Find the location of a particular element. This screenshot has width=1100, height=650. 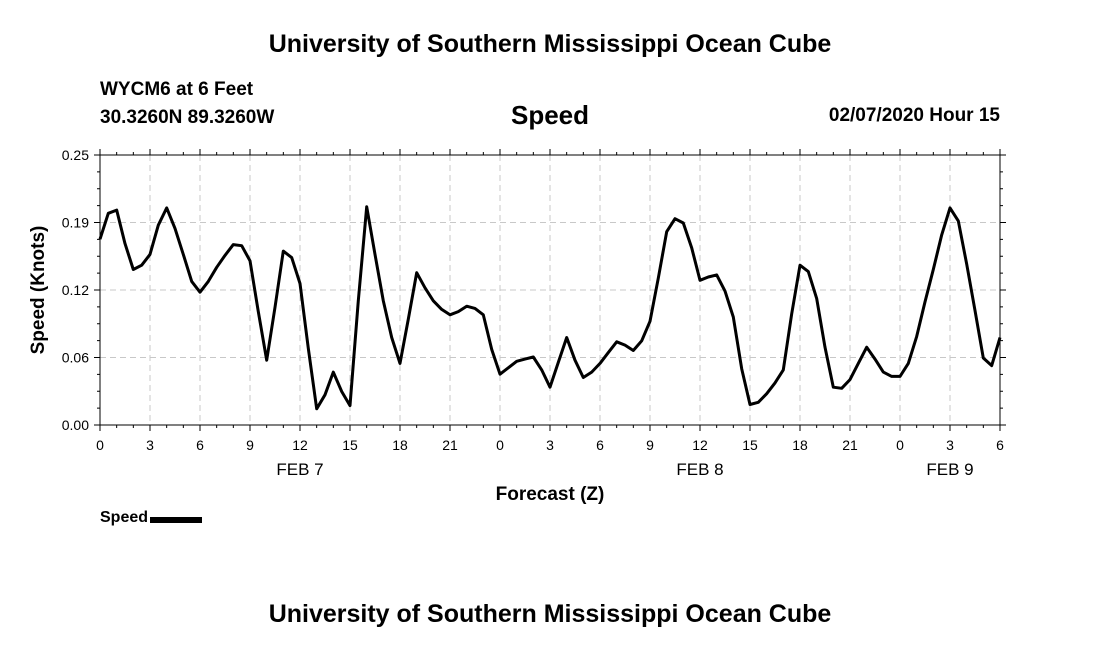

x-axis-label: Forecast (Z) is located at coordinates (550, 494).